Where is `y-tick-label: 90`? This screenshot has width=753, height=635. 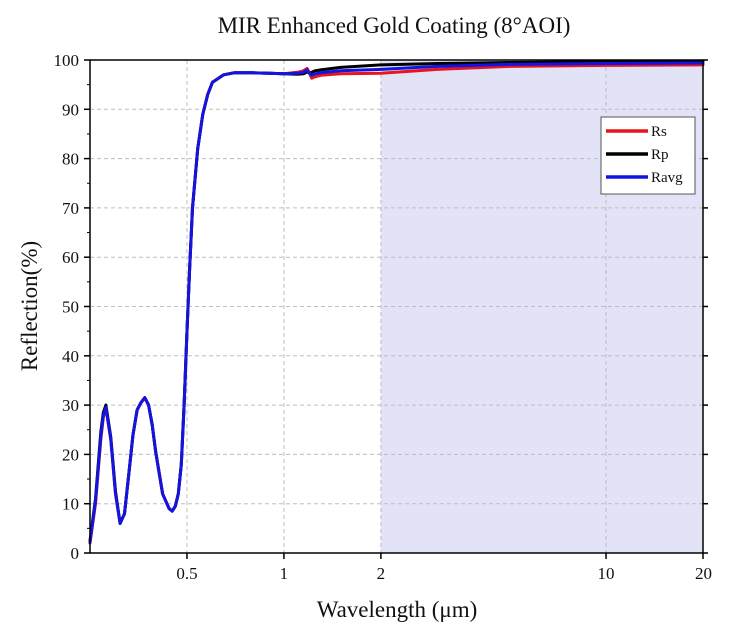 y-tick-label: 90 is located at coordinates (70, 109).